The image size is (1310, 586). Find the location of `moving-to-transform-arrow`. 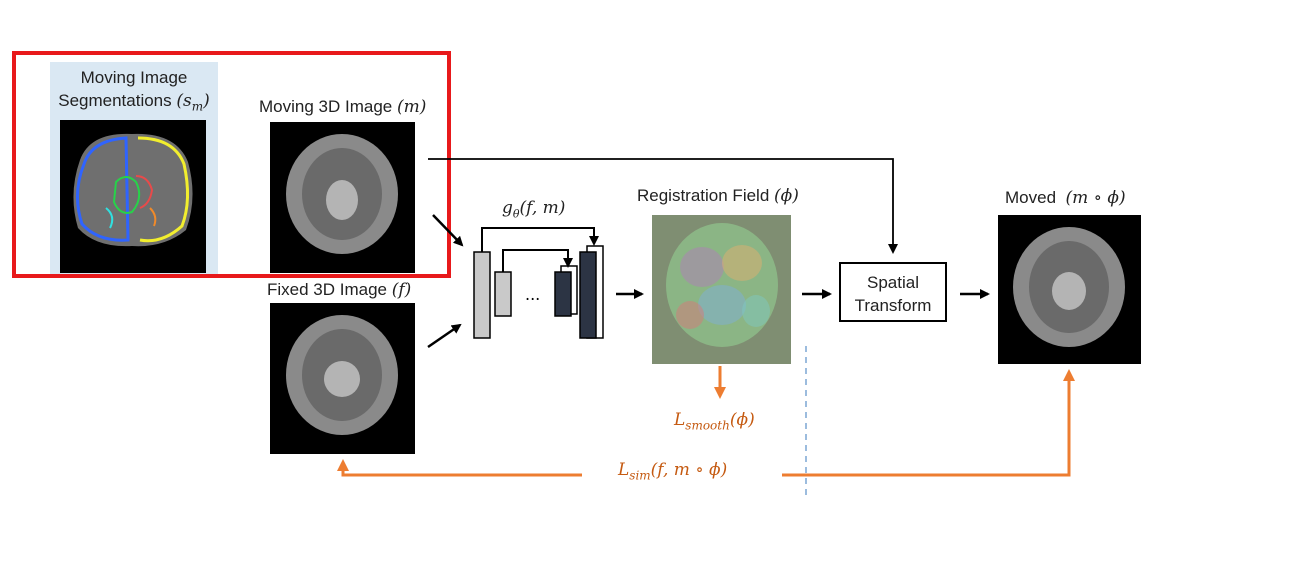

moving-to-transform-arrow is located at coordinates (663, 206).